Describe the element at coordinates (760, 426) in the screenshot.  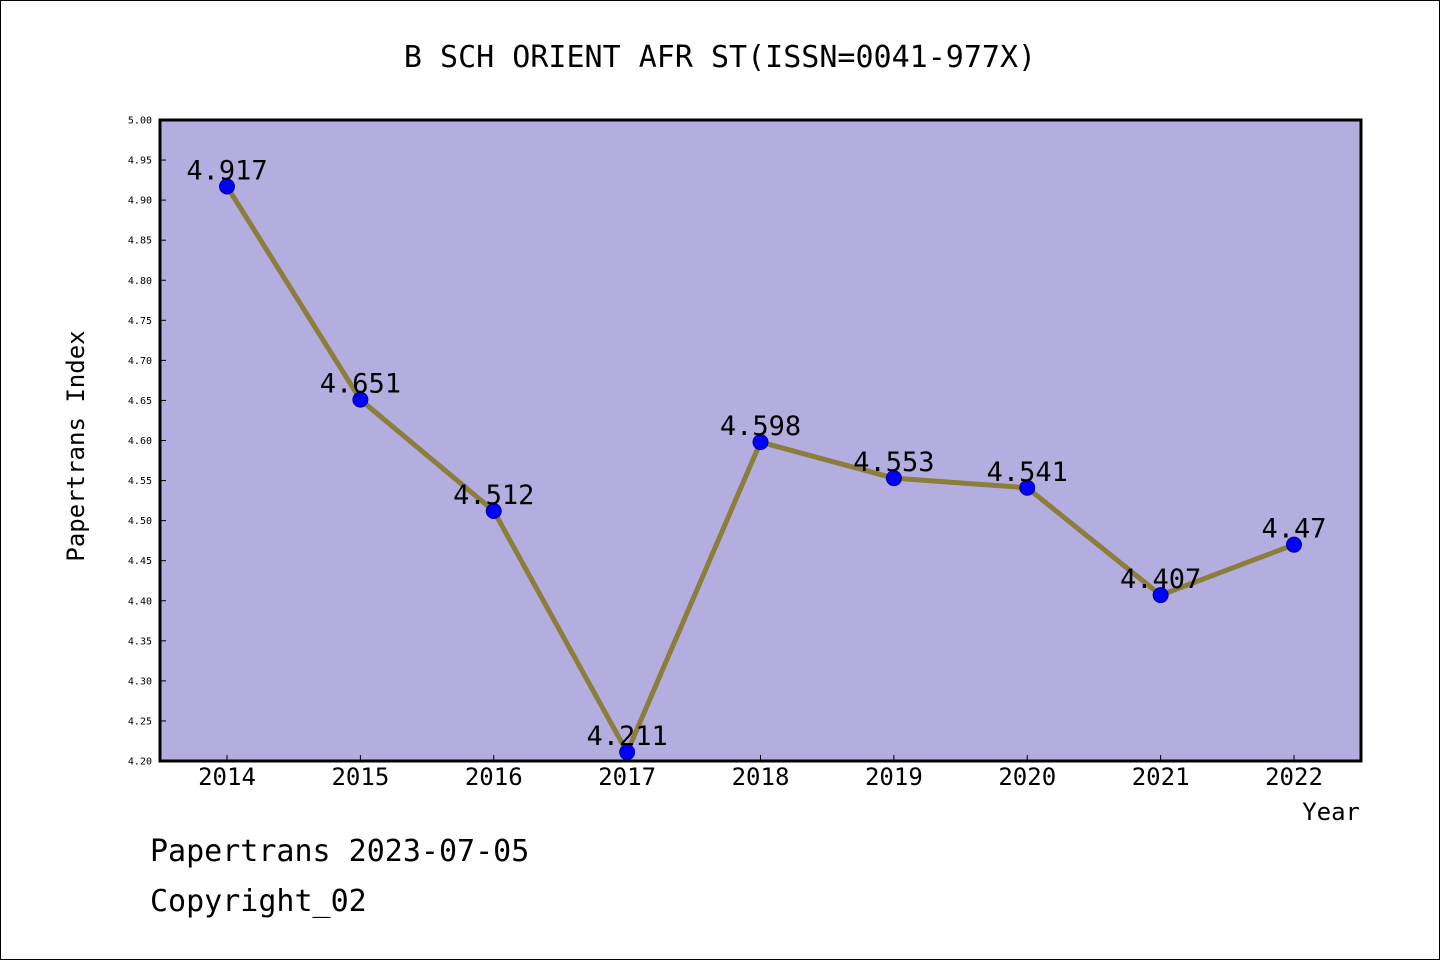
I see `data-label: 4.598` at that location.